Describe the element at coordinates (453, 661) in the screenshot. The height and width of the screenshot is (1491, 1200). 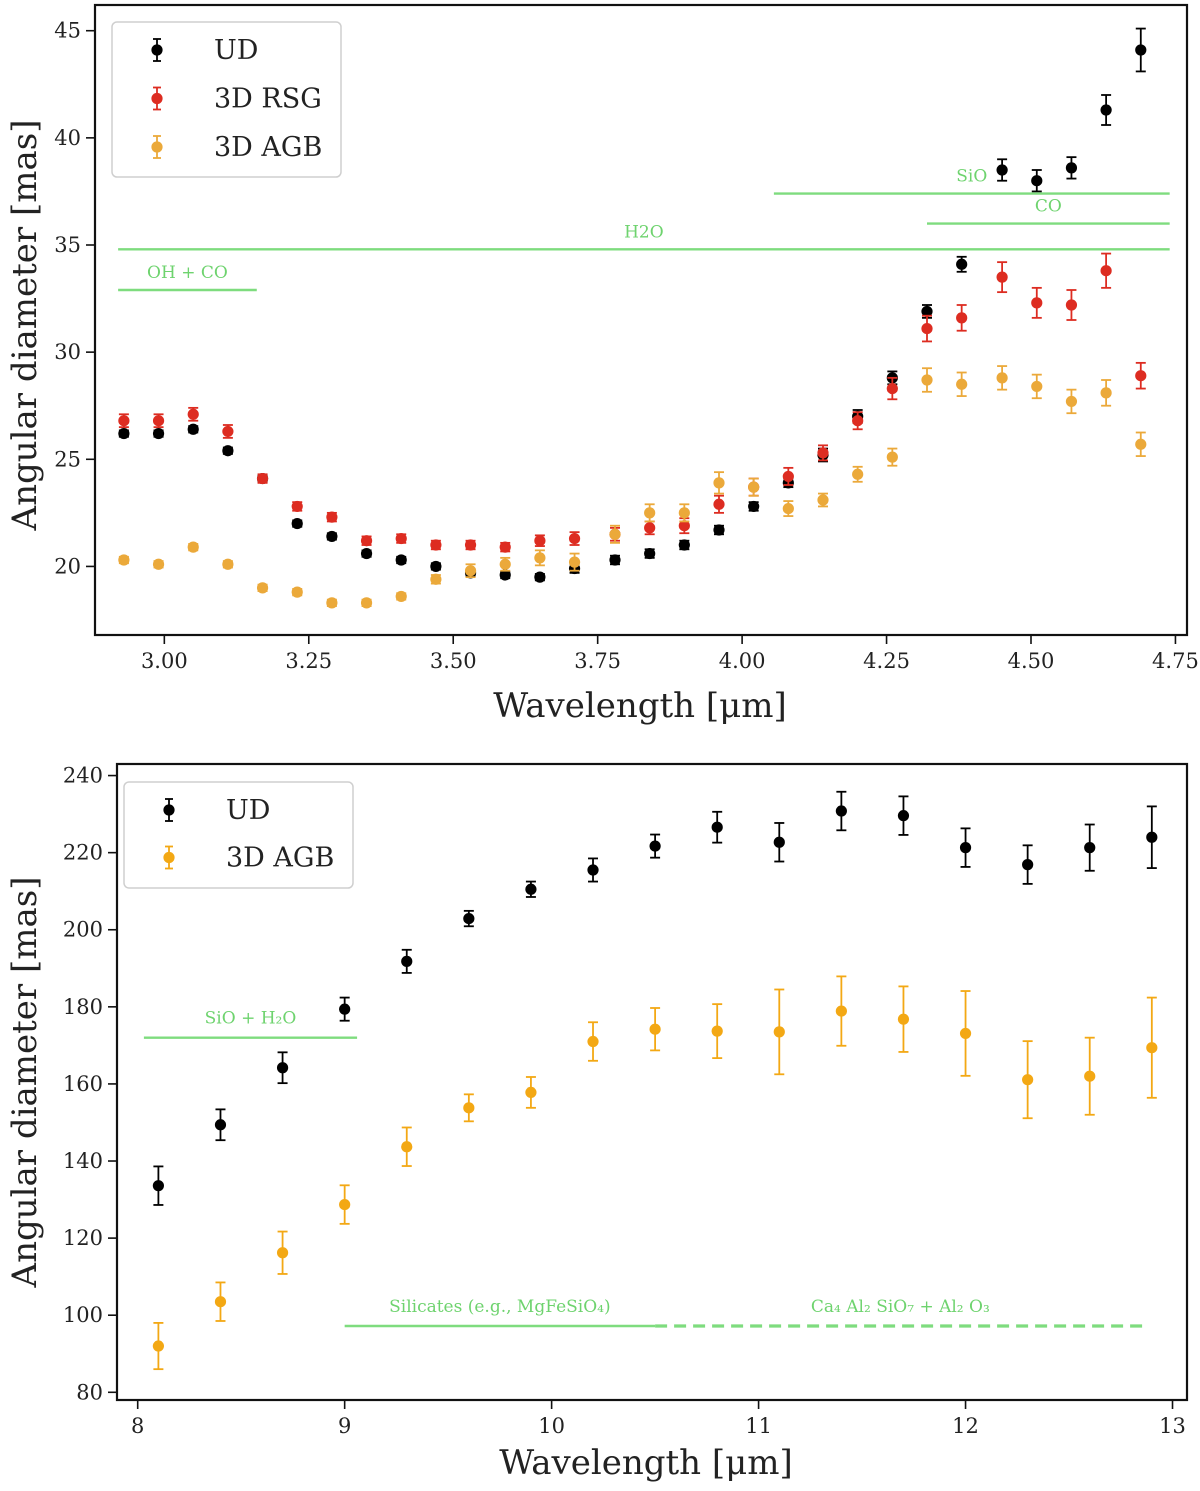
I see `x-tick-label: 3.50` at that location.